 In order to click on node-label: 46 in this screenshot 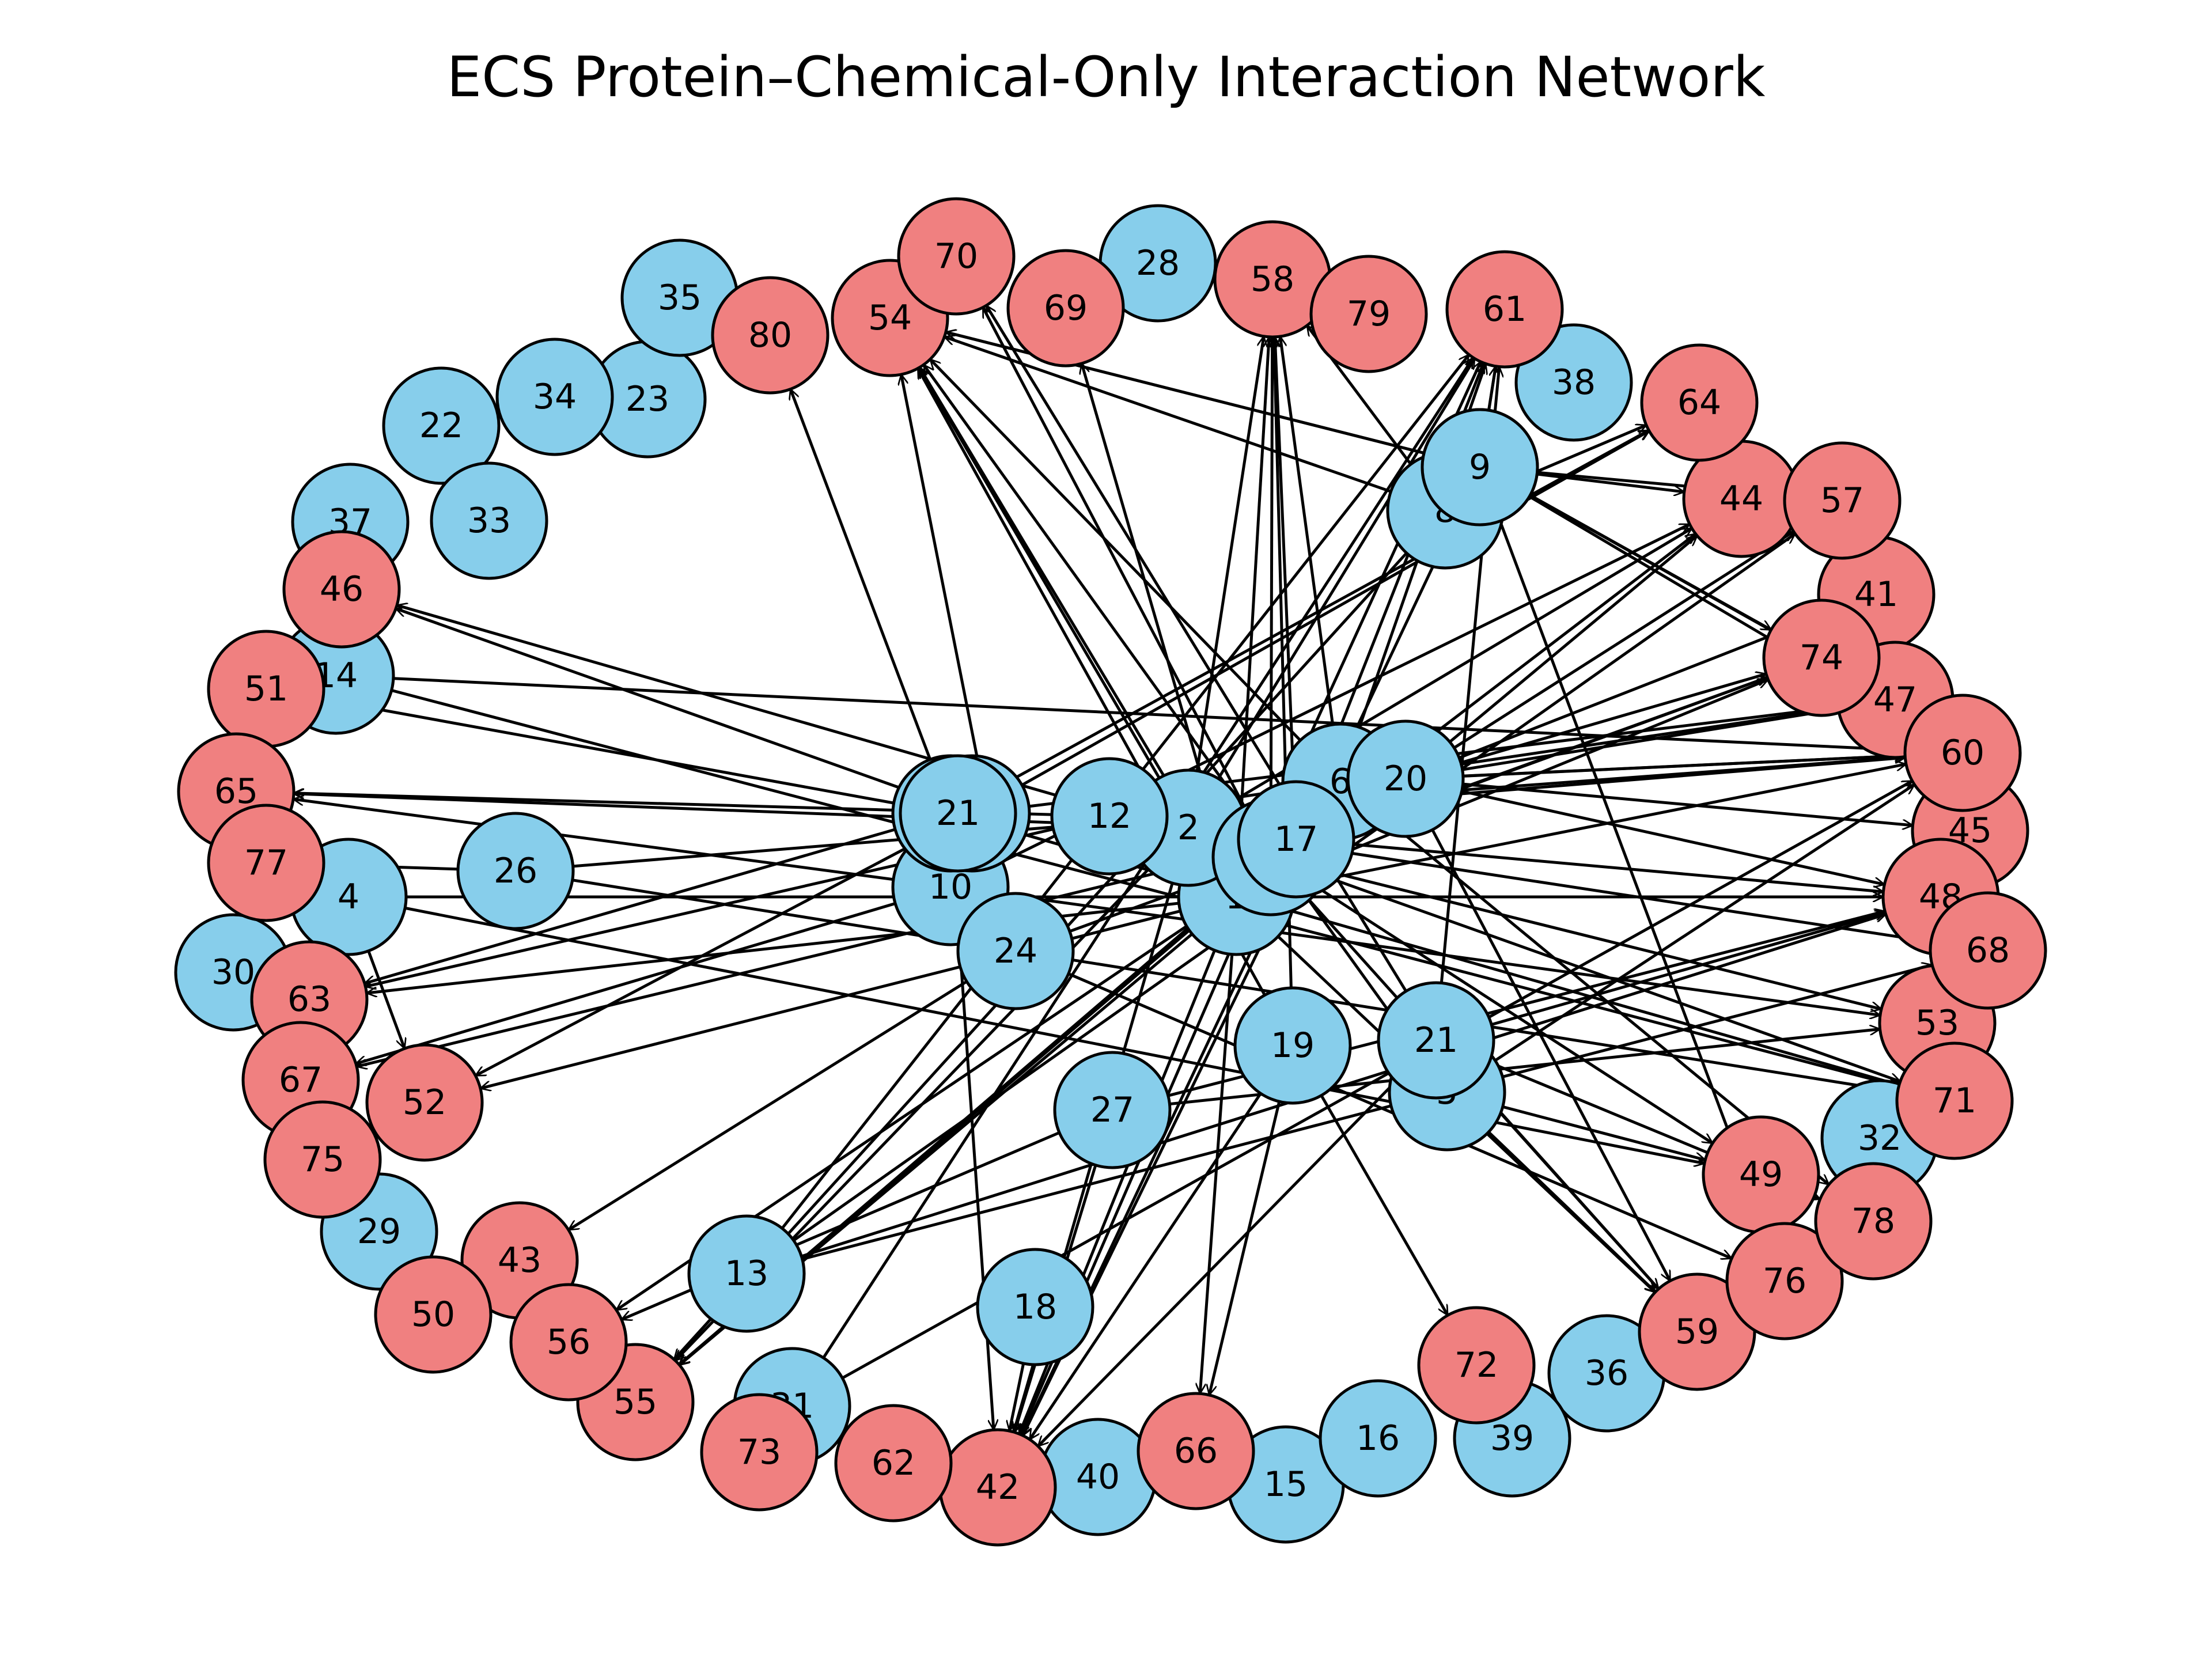, I will do `click(341, 589)`.